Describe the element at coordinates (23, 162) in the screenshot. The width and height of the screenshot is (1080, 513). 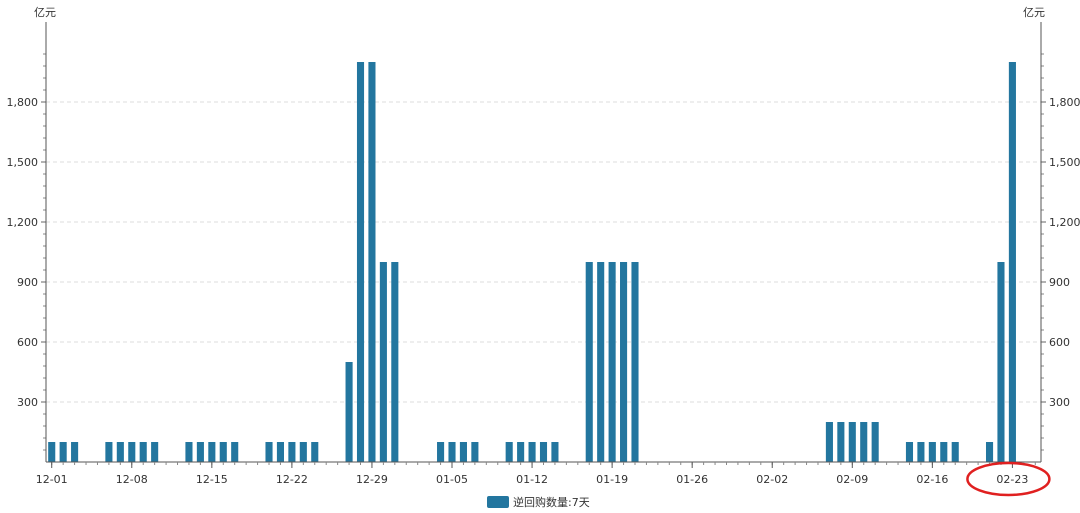
I see `y-tick-label-left: 1,500` at that location.